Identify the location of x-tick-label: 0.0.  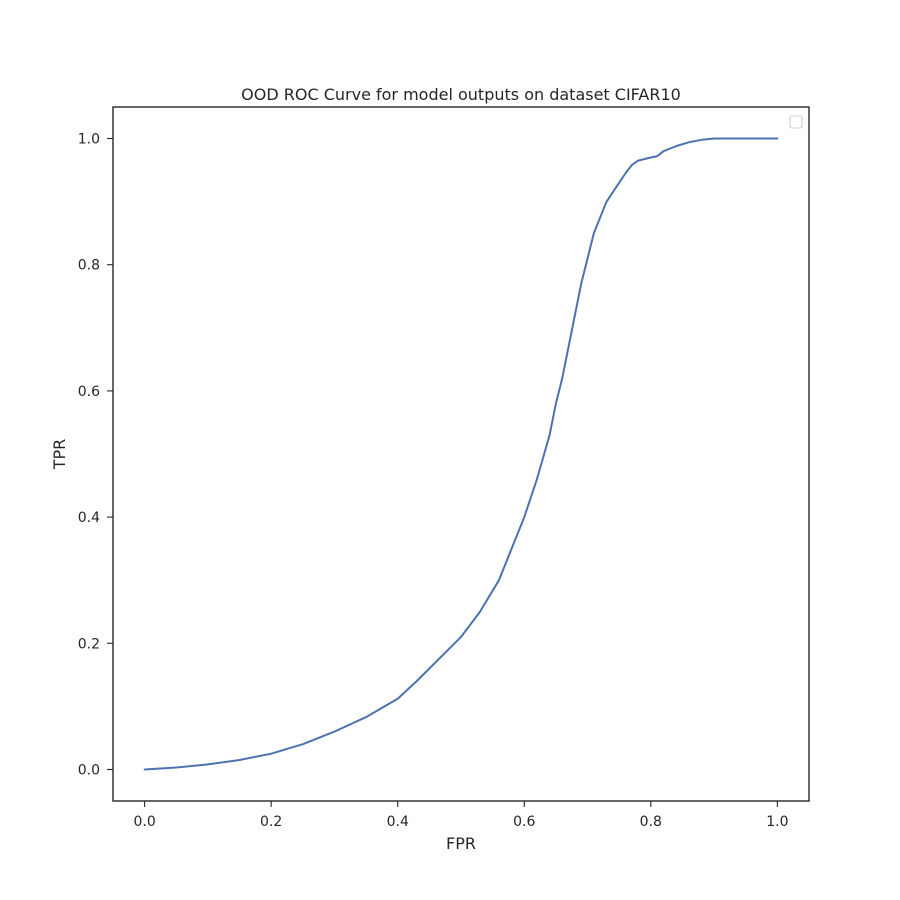
(145, 822).